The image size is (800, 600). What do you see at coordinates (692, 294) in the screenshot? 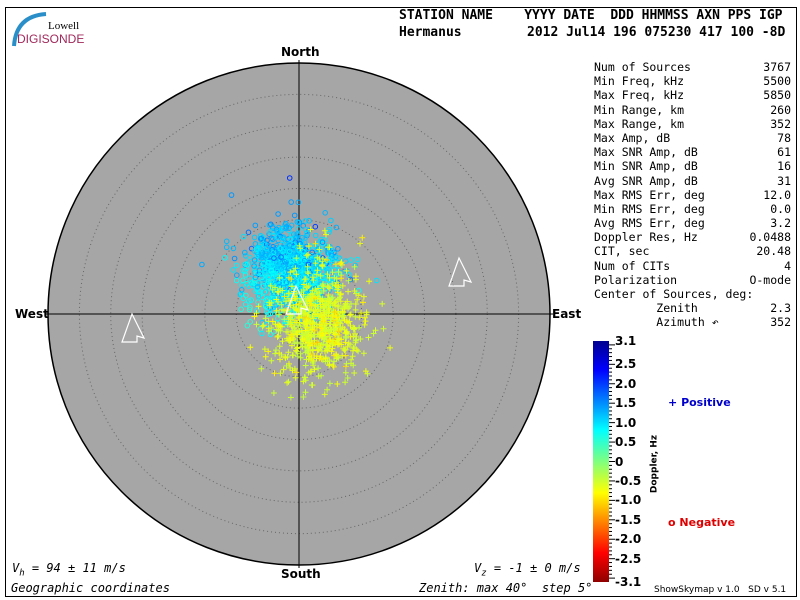
I see `stat-row: Center of Sources, deg:` at bounding box center [692, 294].